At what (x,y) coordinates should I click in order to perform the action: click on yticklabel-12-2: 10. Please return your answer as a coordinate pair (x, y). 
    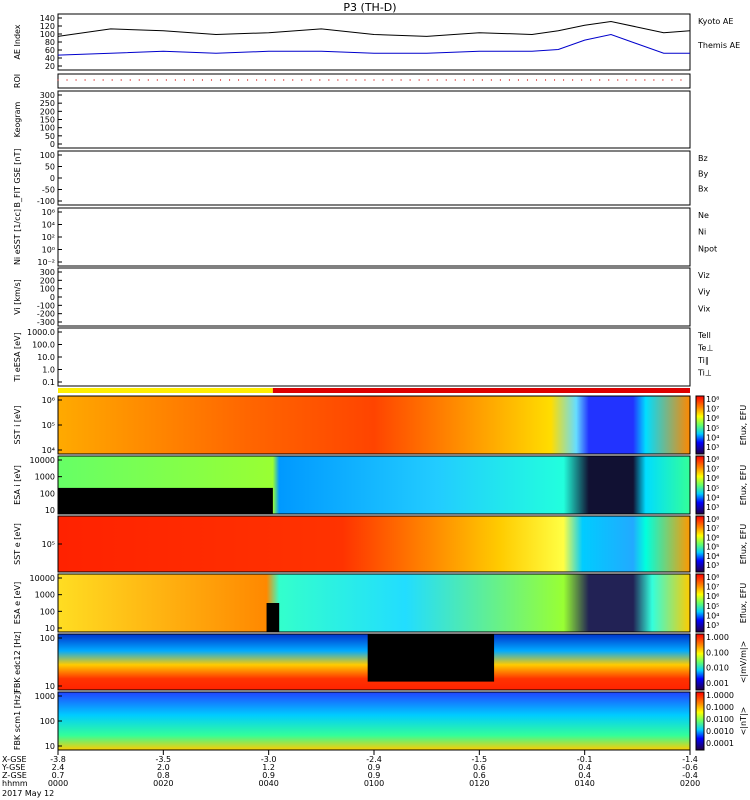
    Looking at the image, I should click on (50, 746).